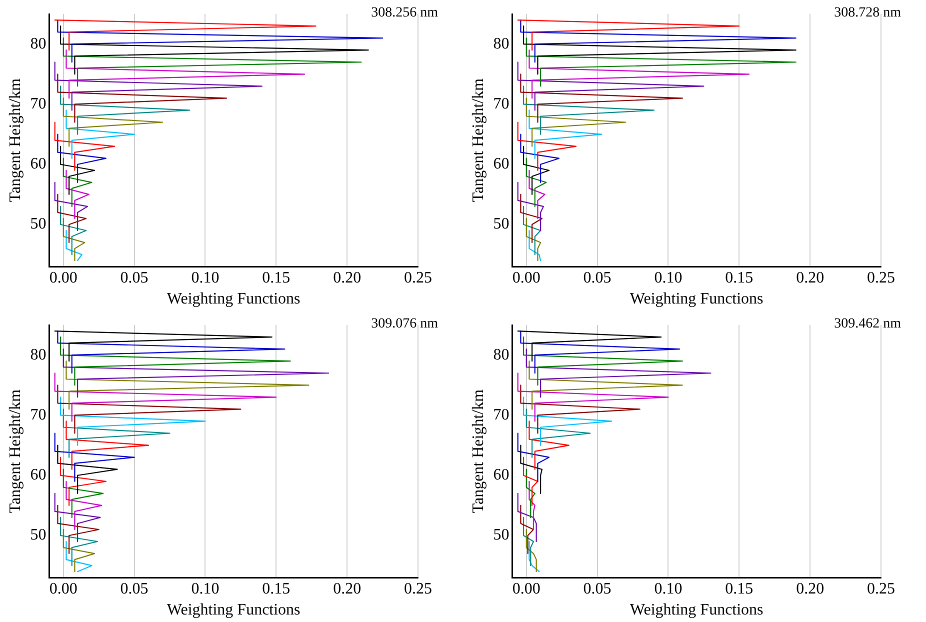  What do you see at coordinates (404, 324) in the screenshot?
I see `annotation: 309.076 nm` at bounding box center [404, 324].